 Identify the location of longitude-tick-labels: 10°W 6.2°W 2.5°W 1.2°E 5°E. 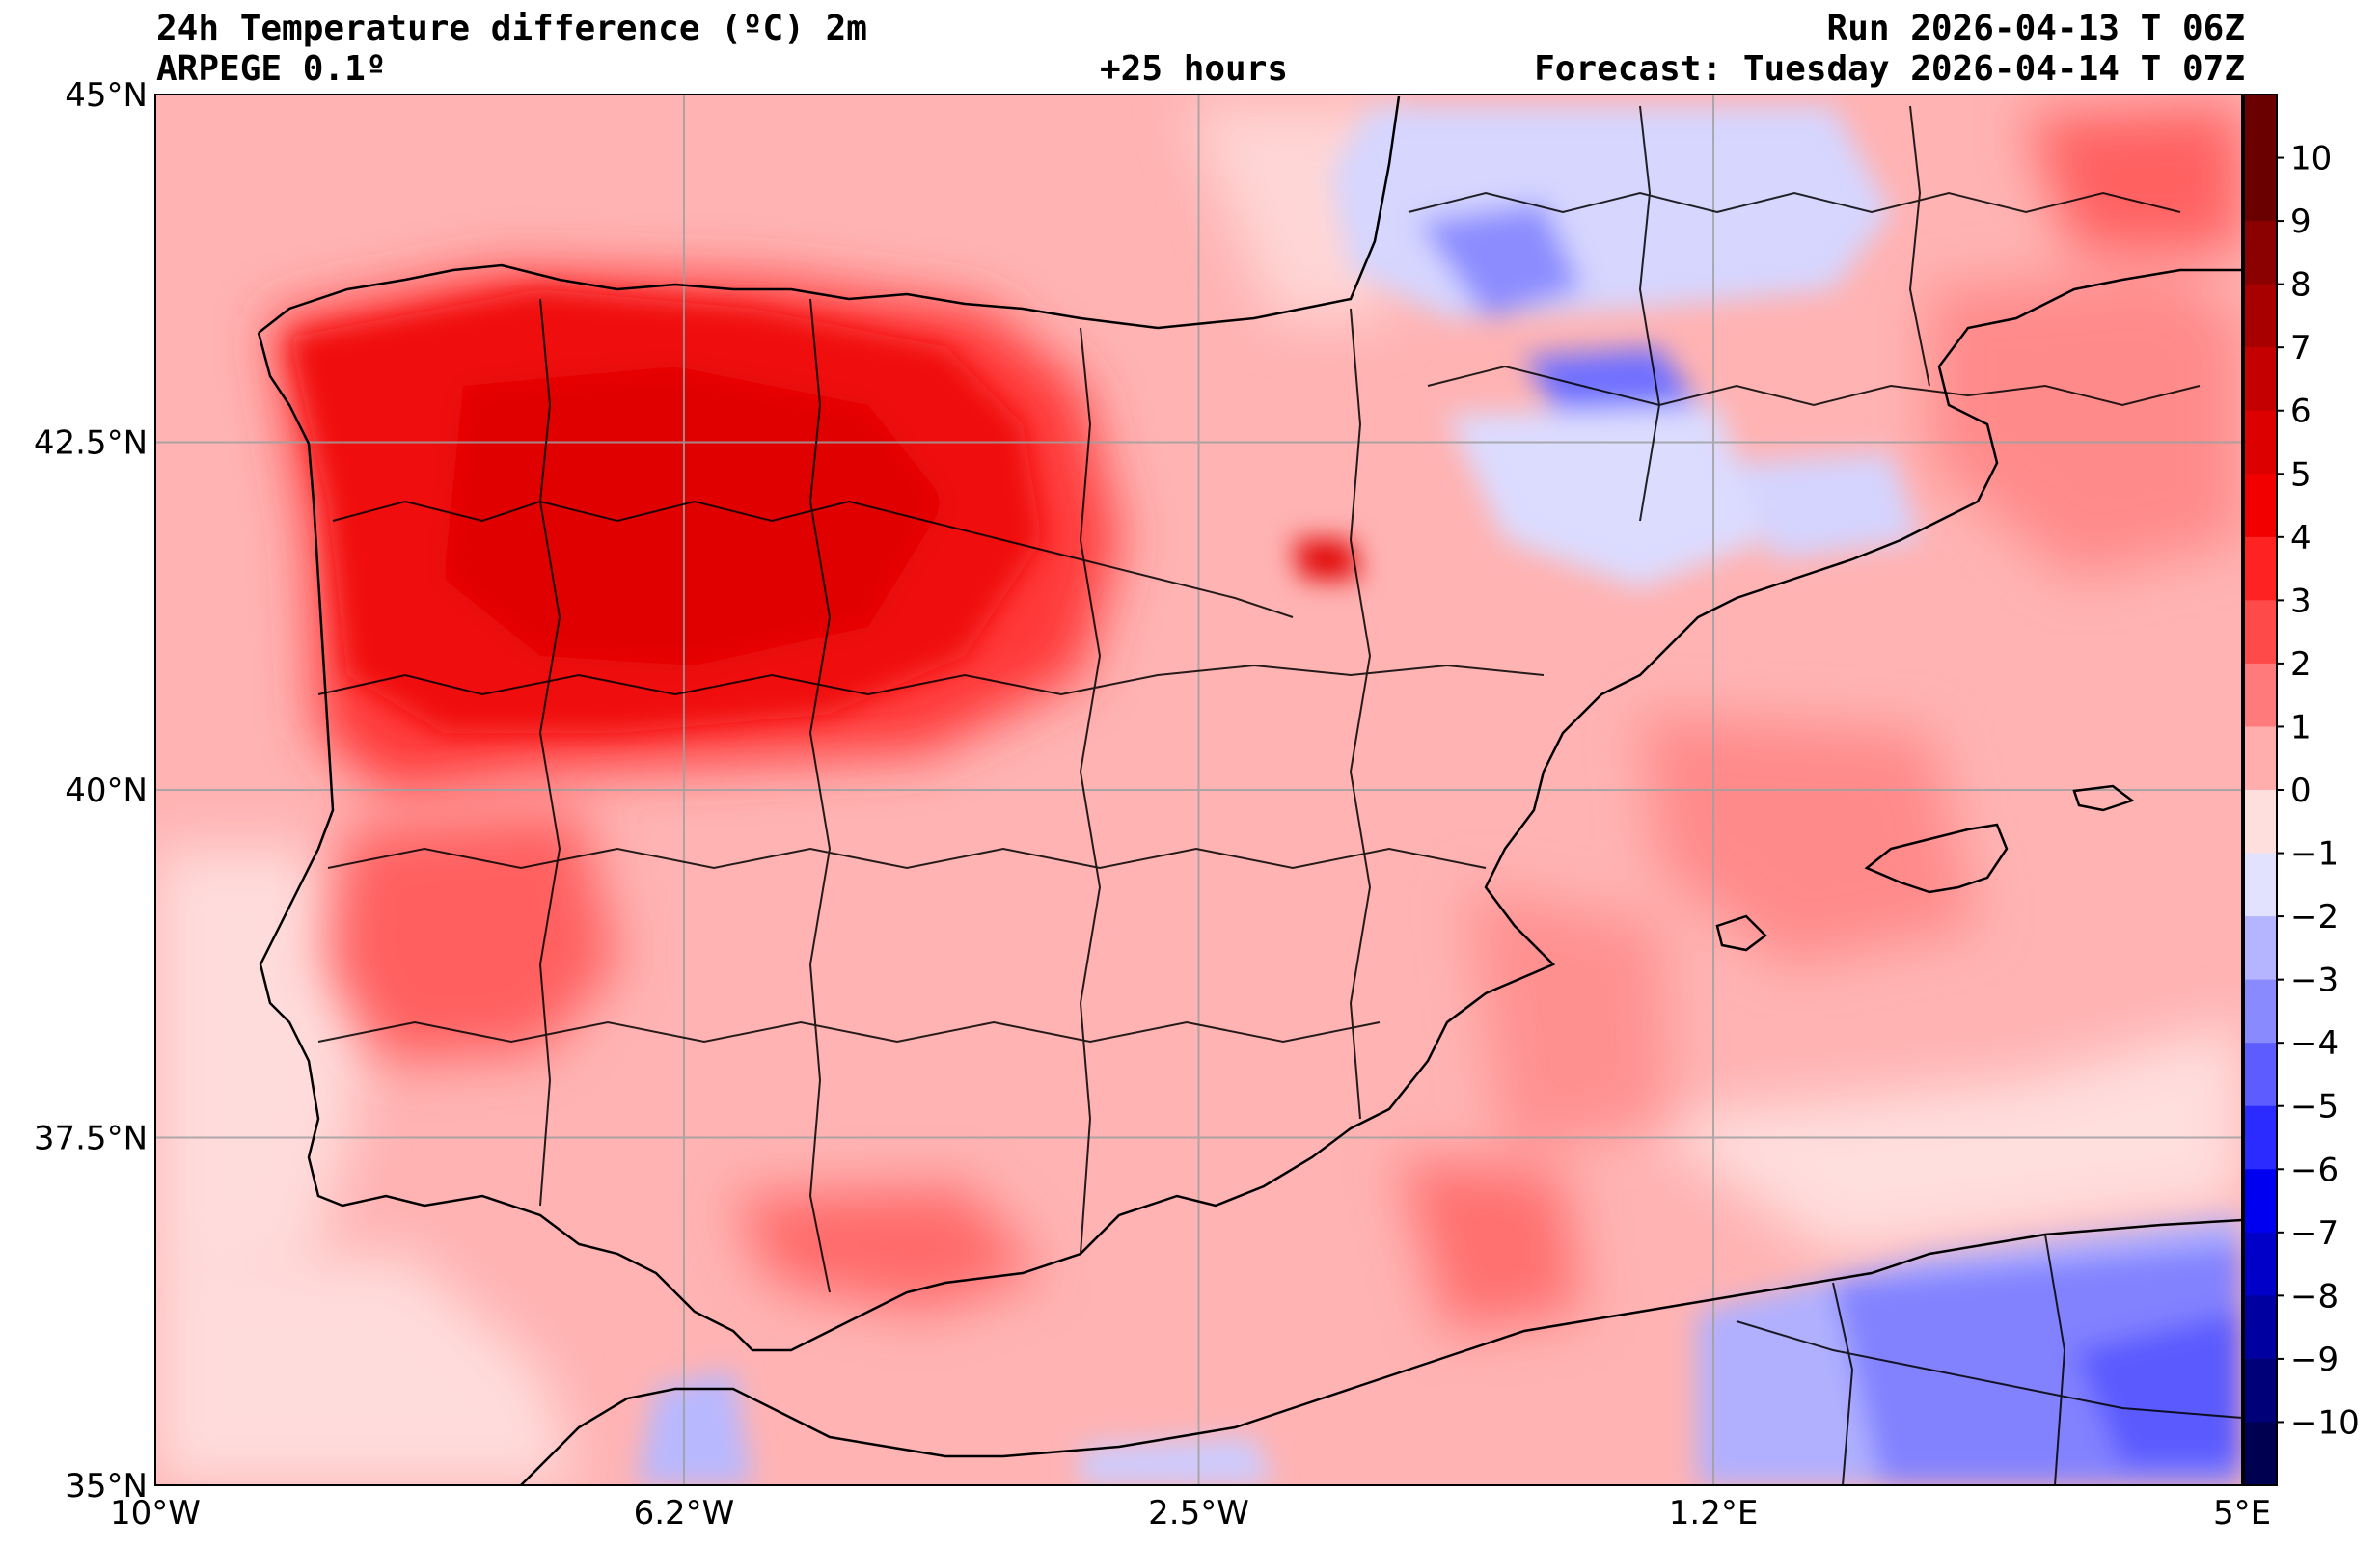
(1191, 1513).